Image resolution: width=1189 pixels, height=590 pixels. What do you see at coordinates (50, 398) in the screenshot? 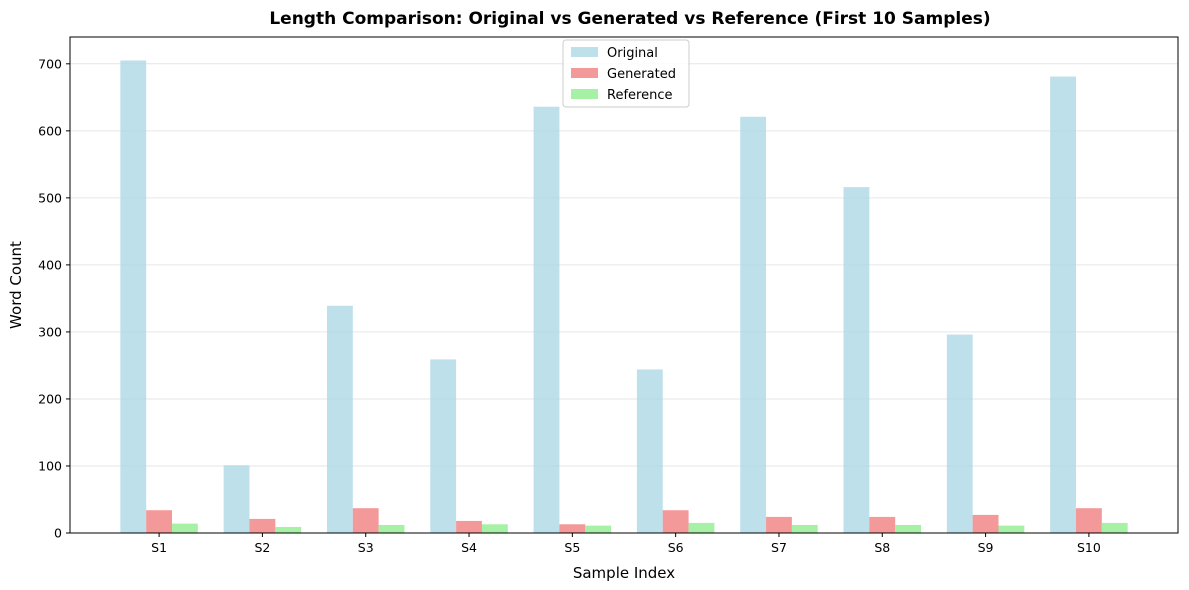
I see `y-tick-label: 200` at bounding box center [50, 398].